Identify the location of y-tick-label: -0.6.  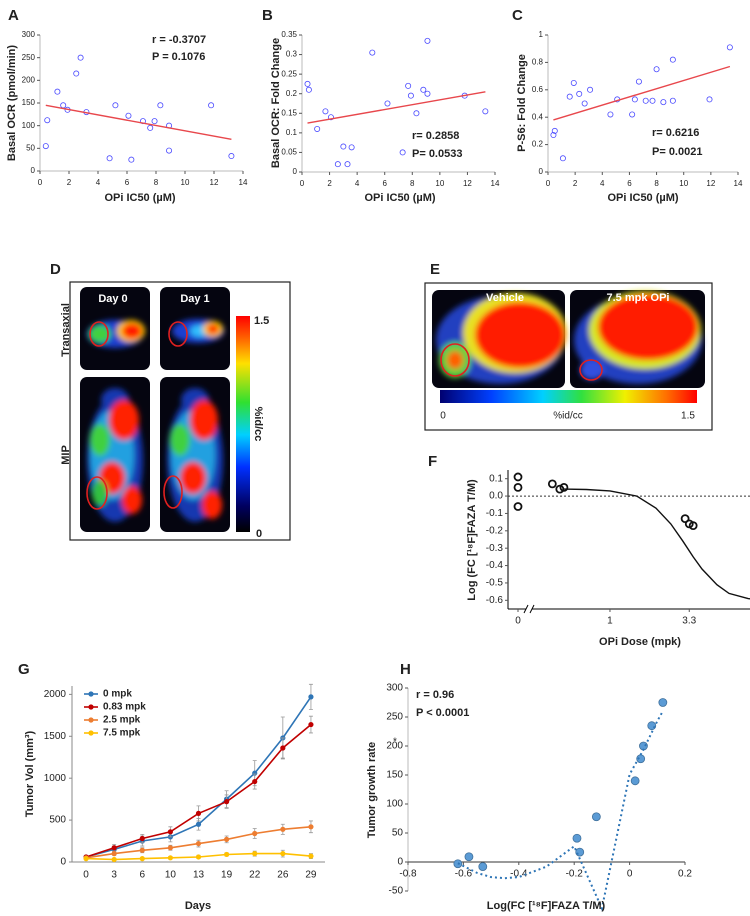
(495, 600).